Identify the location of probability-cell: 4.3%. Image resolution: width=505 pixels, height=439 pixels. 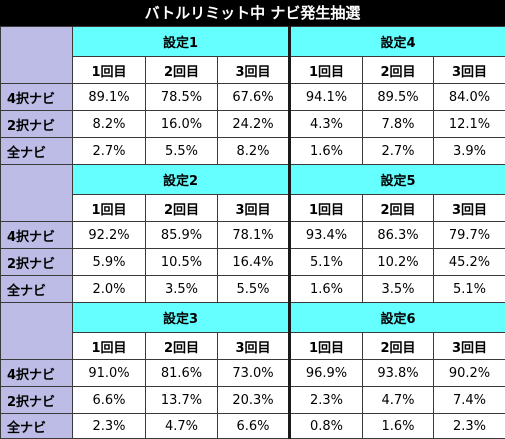
(326, 124).